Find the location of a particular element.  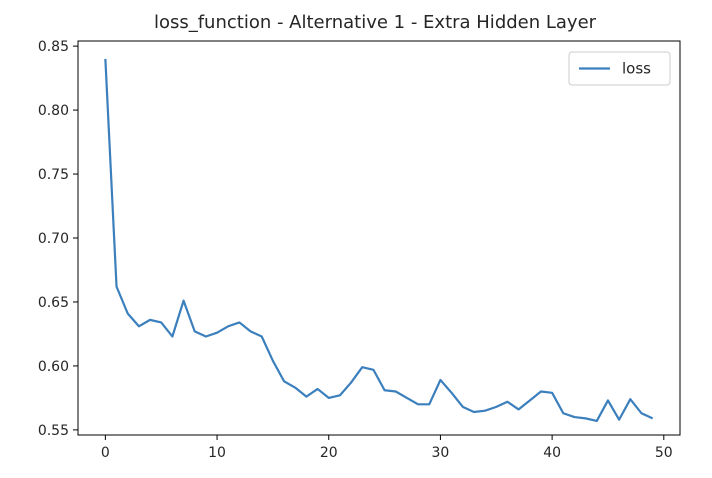

x-tick-label: 50 is located at coordinates (664, 453).